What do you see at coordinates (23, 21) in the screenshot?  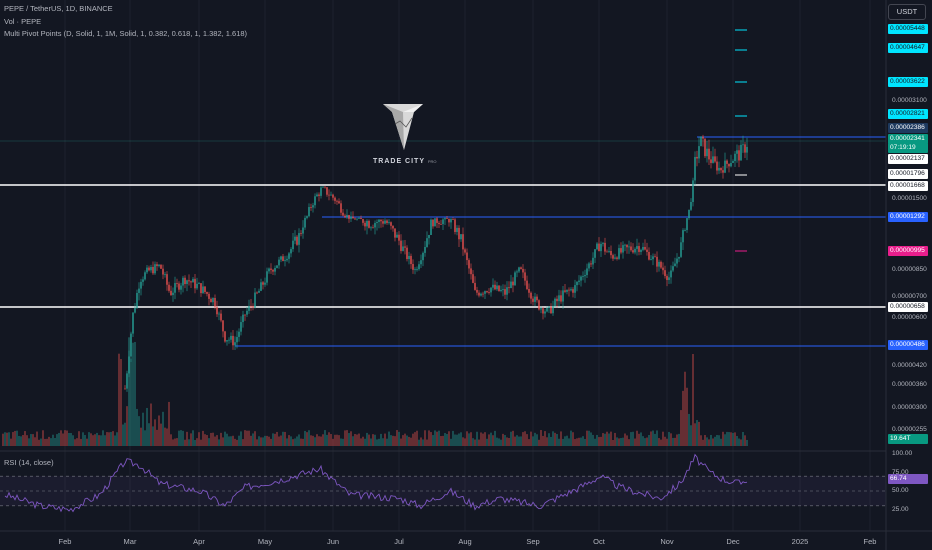 I see `volume-legend: Vol · PEPE` at bounding box center [23, 21].